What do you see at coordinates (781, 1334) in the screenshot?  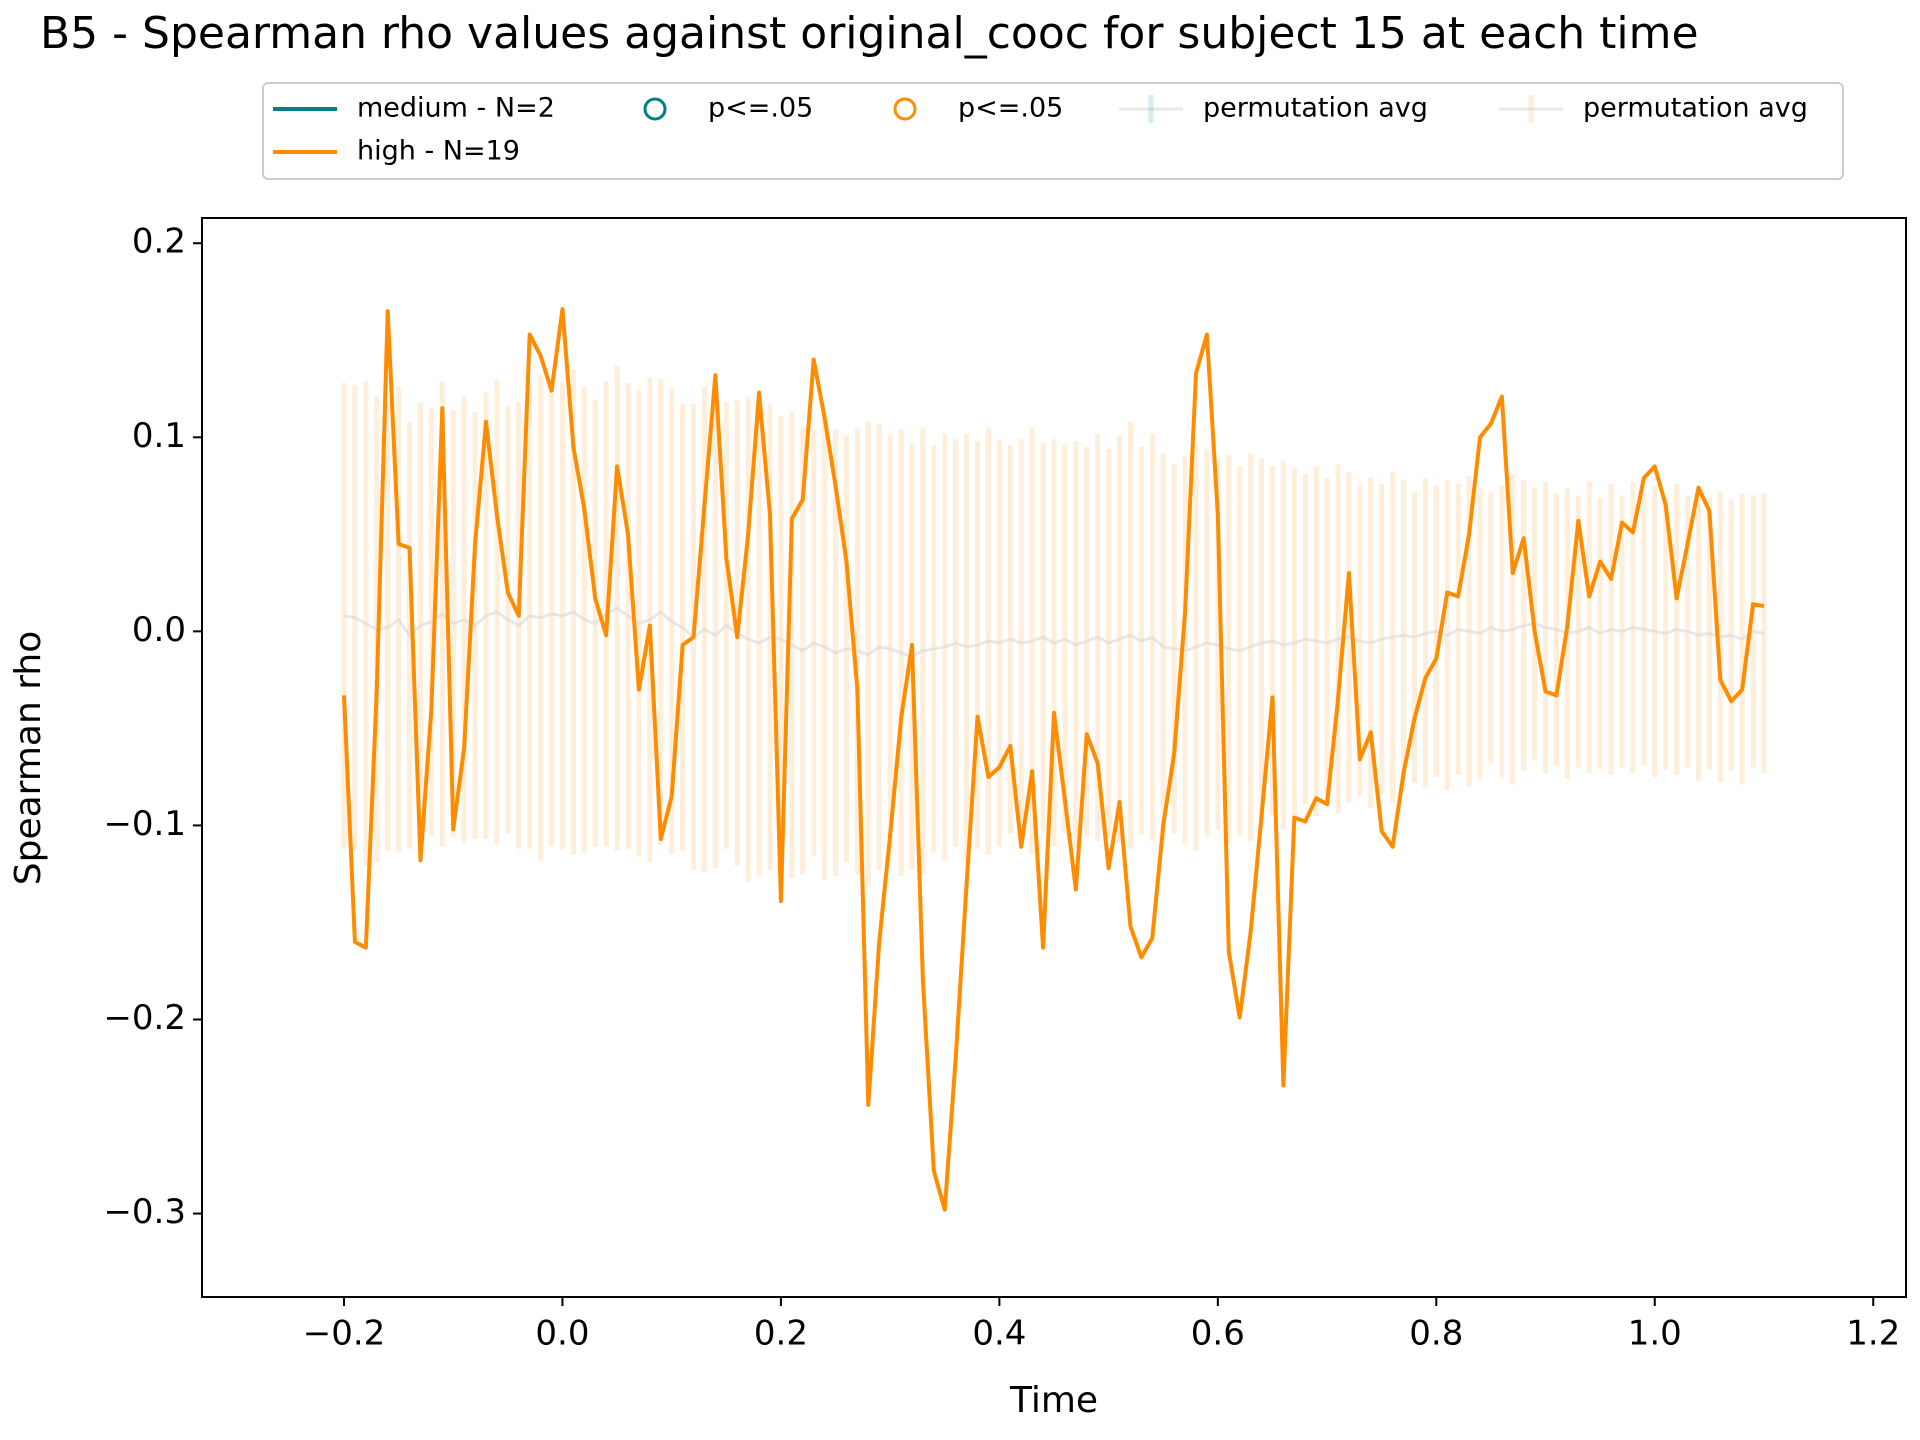 I see `x-tick-label: 0.2` at bounding box center [781, 1334].